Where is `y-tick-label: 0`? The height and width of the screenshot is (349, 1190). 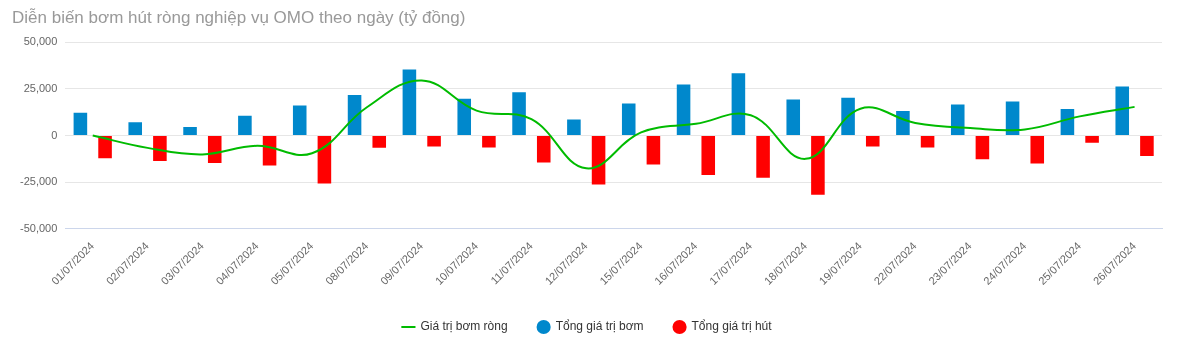 y-tick-label: 0 is located at coordinates (54, 134).